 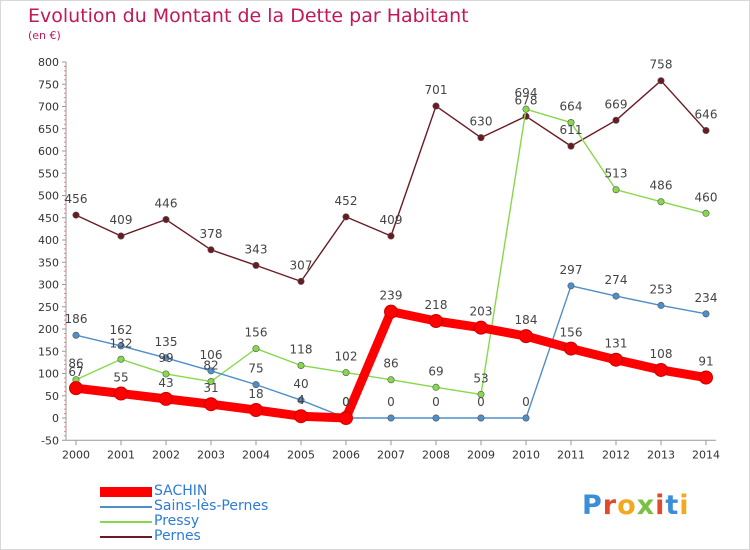 What do you see at coordinates (48, 218) in the screenshot?
I see `y-tick-label: 450` at bounding box center [48, 218].